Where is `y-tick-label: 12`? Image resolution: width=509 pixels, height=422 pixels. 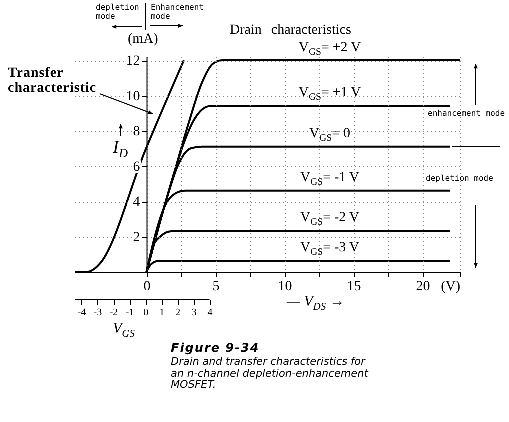
y-tick-label: 12 is located at coordinates (133, 62).